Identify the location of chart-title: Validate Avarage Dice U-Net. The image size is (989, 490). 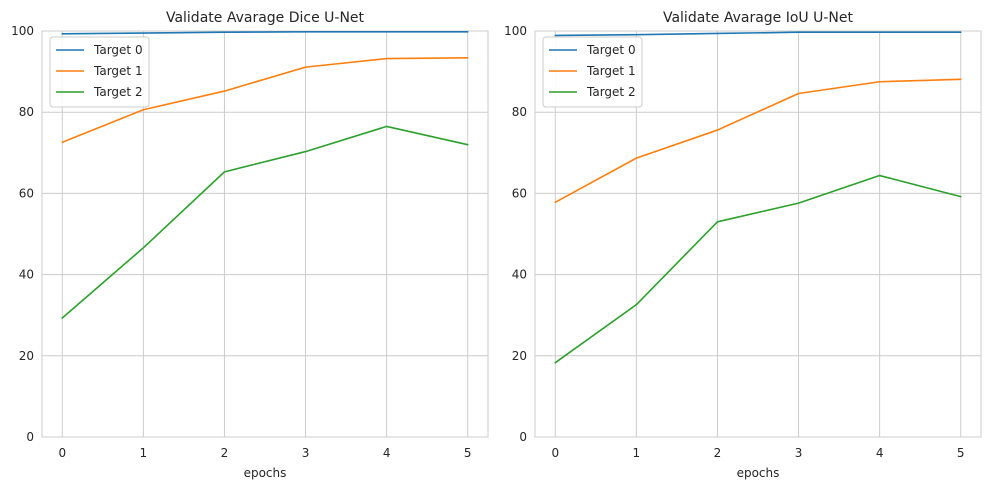
(265, 18).